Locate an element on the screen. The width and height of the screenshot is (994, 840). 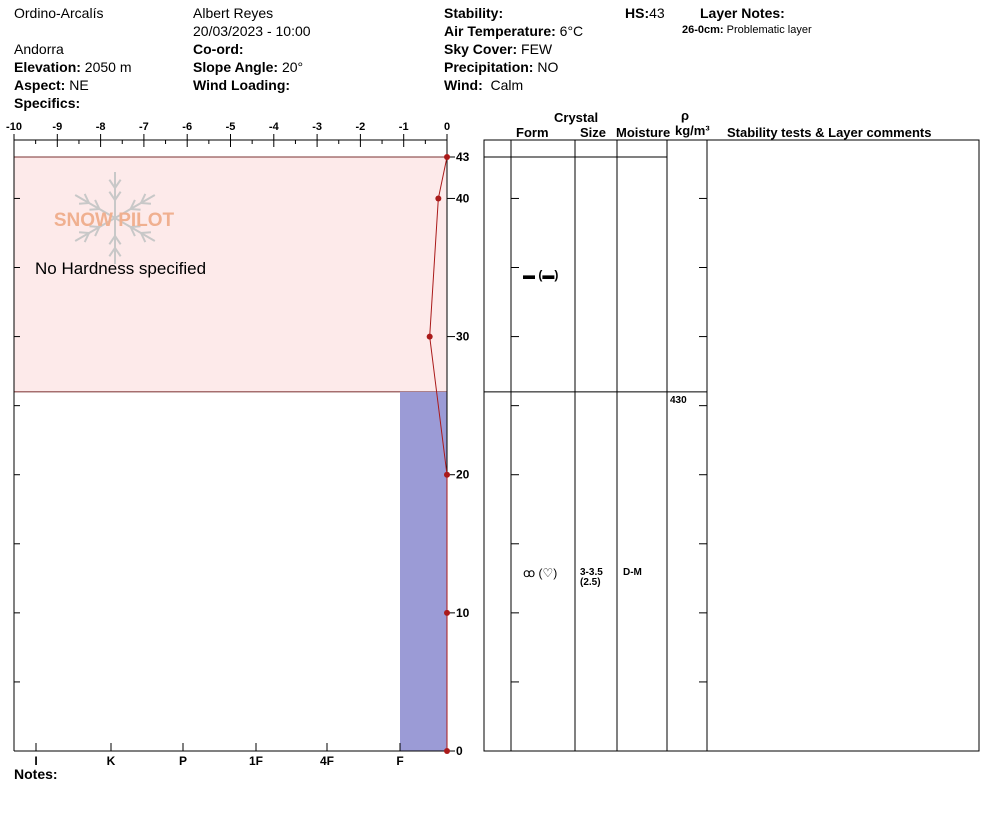
layer-note-depth: 26-0cm: is located at coordinates (703, 30).